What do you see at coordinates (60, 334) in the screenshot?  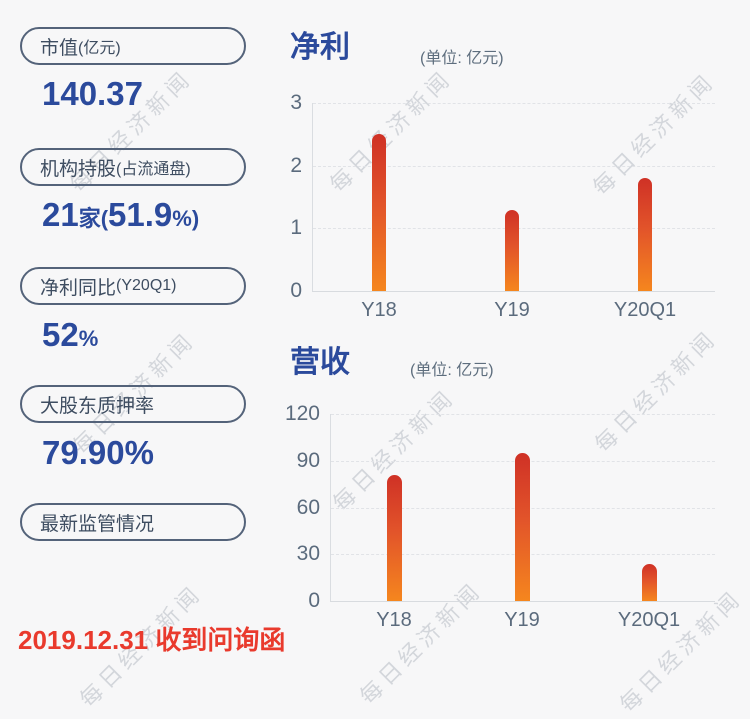 I see `stat-value-text: 52` at bounding box center [60, 334].